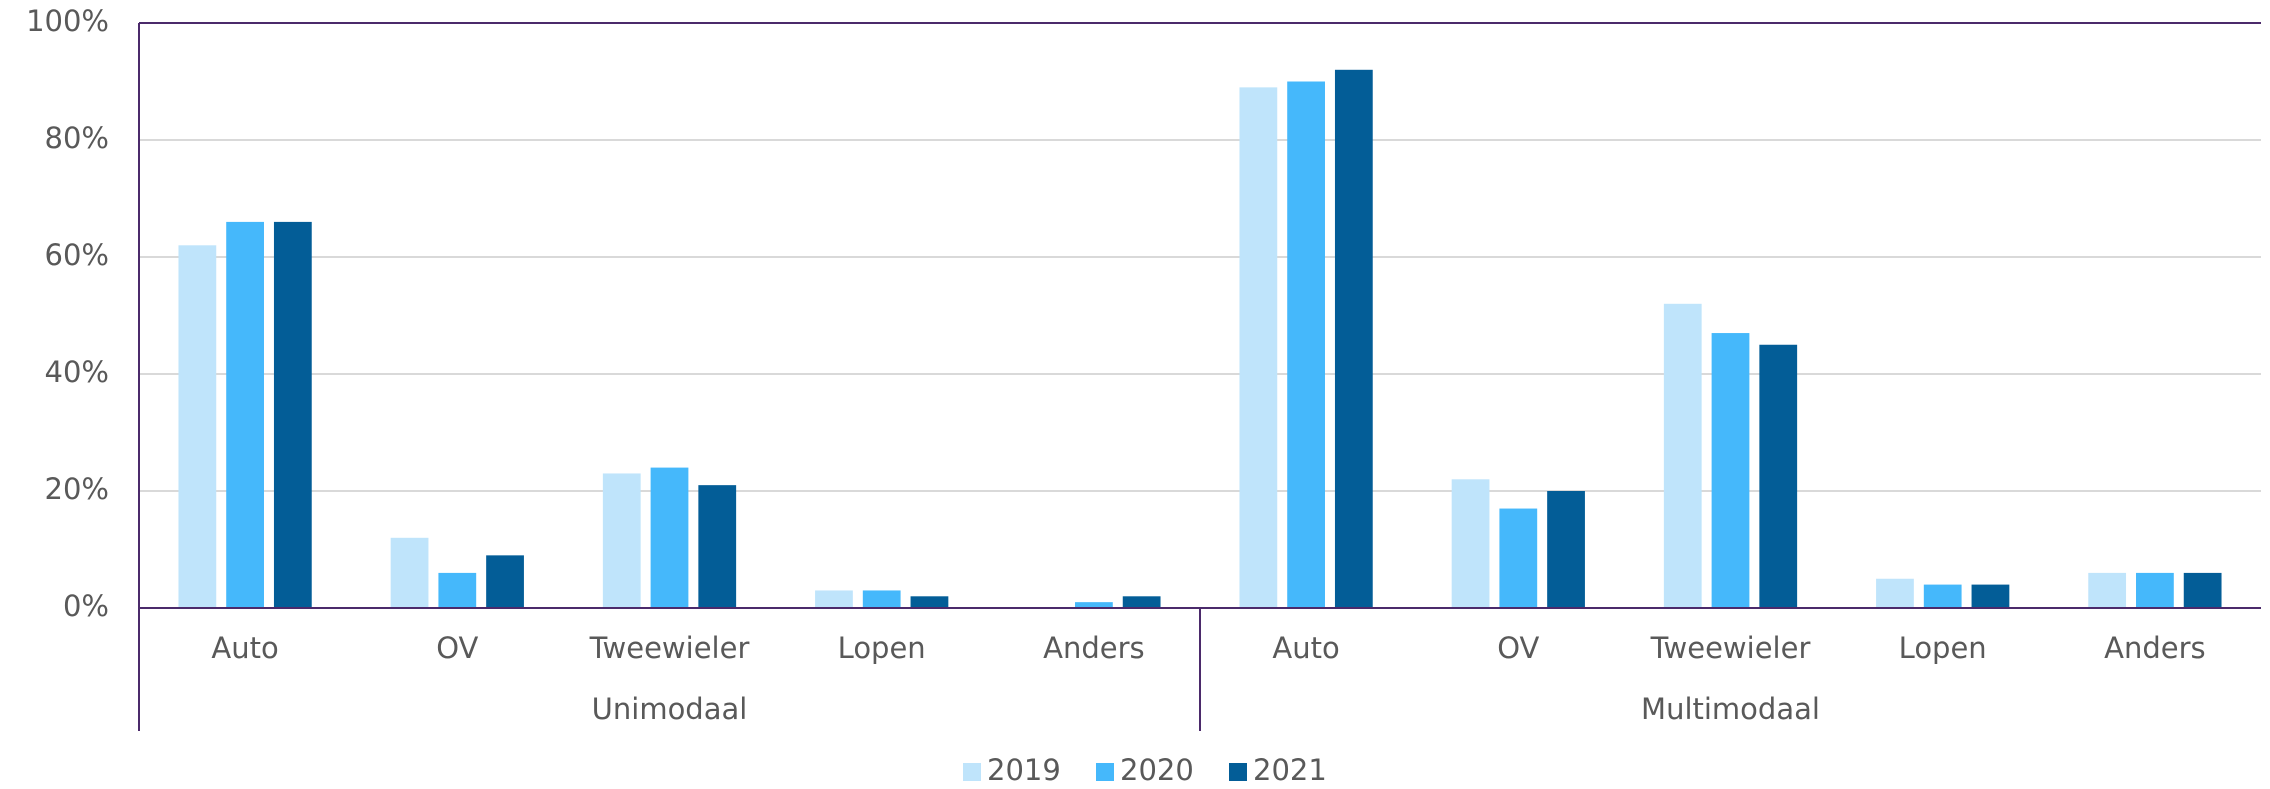 Image resolution: width=2270 pixels, height=789 pixels. Describe the element at coordinates (1730, 709) in the screenshot. I see `group-label: Multimodaal` at that location.